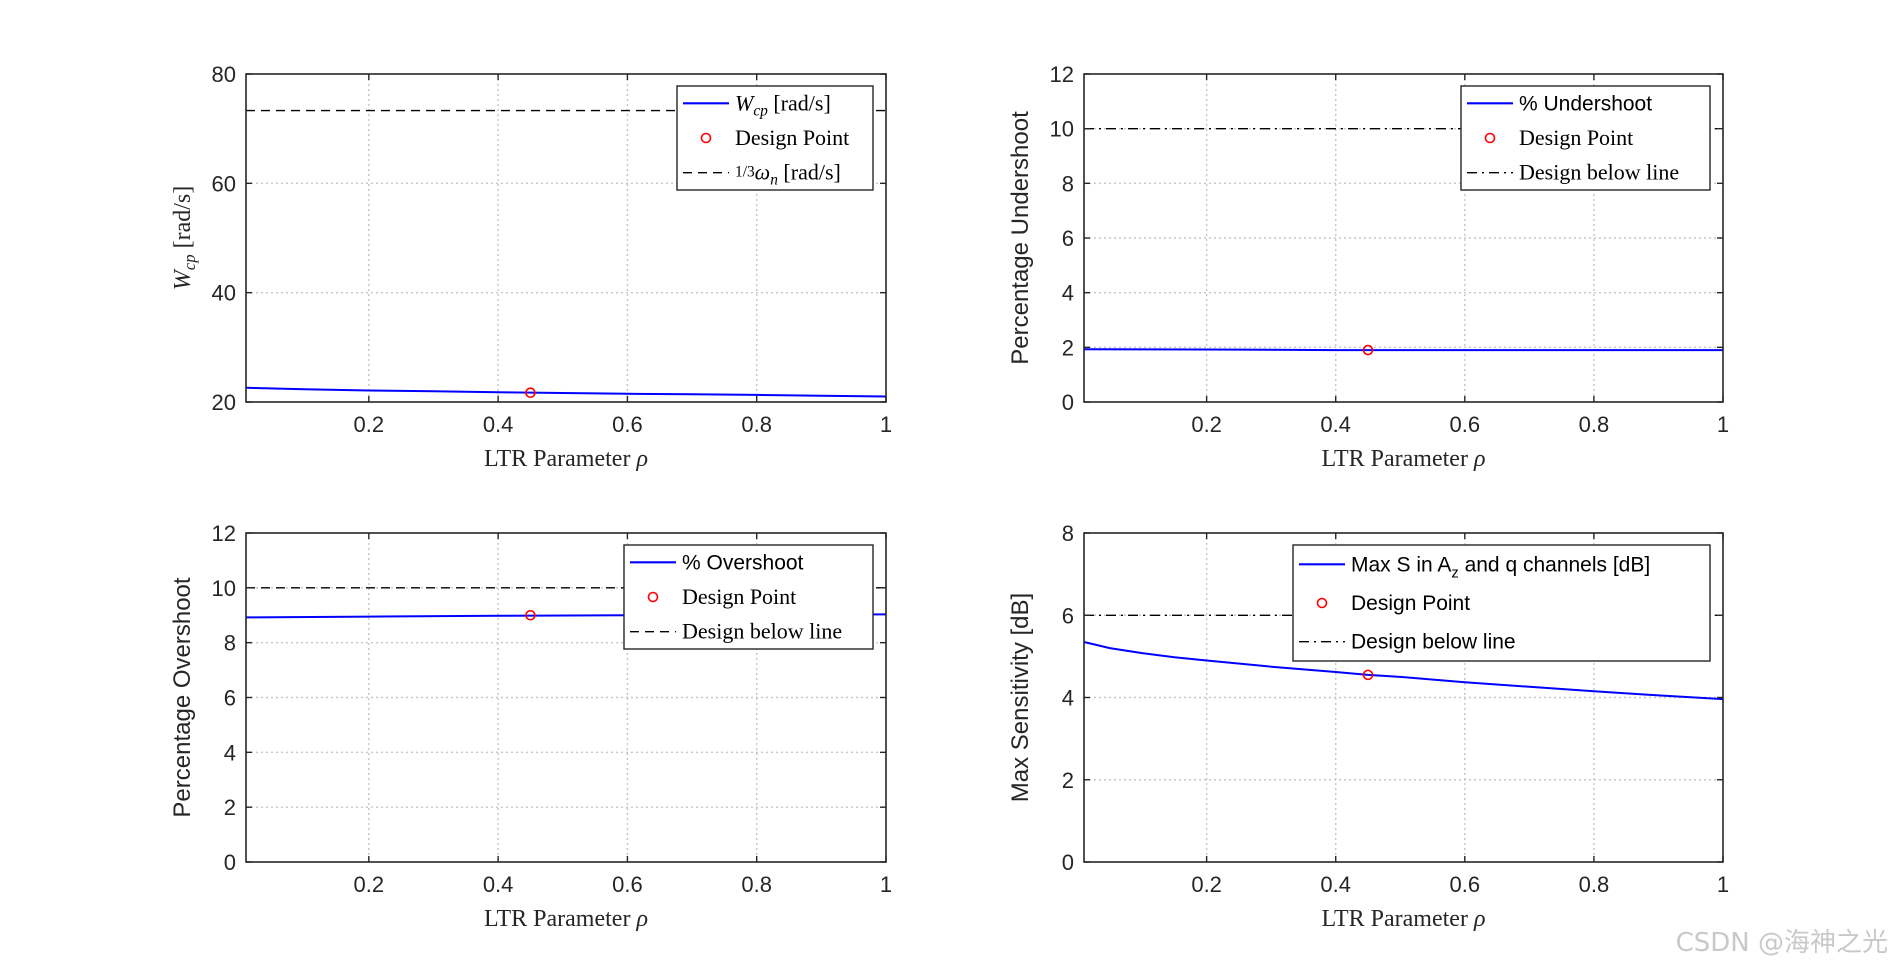 Image resolution: width=1902 pixels, height=969 pixels. I want to click on y-tick-label: 40, so click(224, 293).